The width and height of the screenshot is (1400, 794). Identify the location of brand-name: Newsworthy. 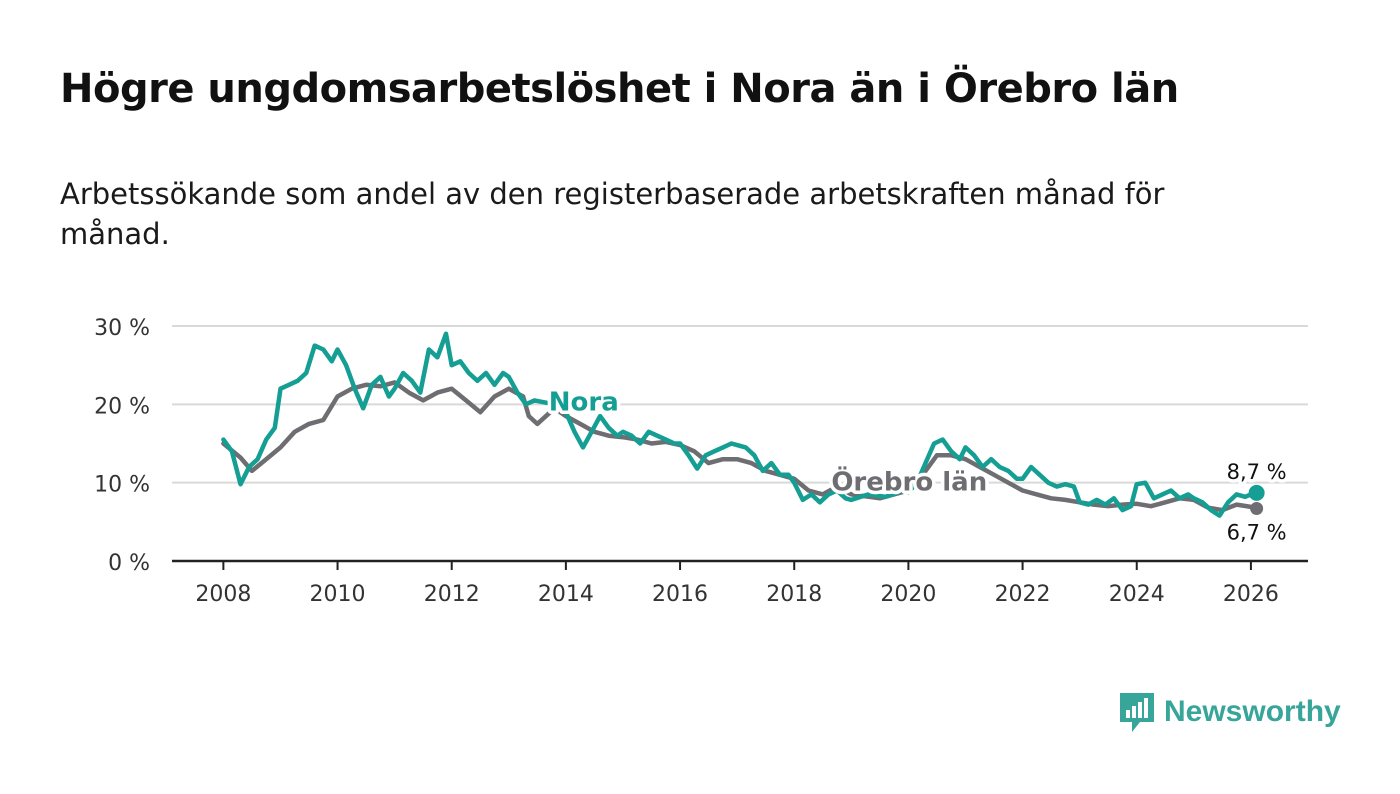
(1252, 711).